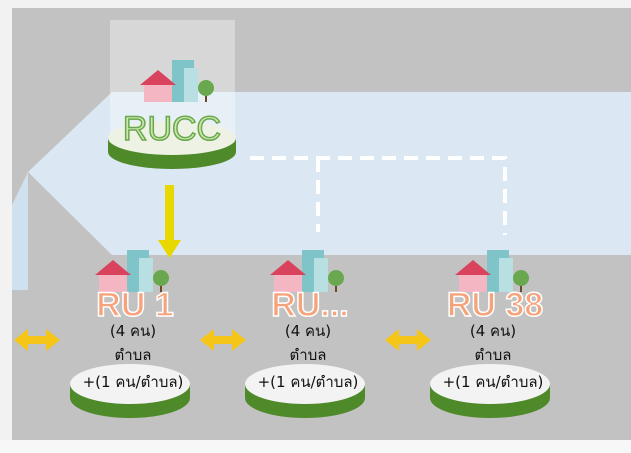  I want to click on arrow-edge, so click(20, 231).